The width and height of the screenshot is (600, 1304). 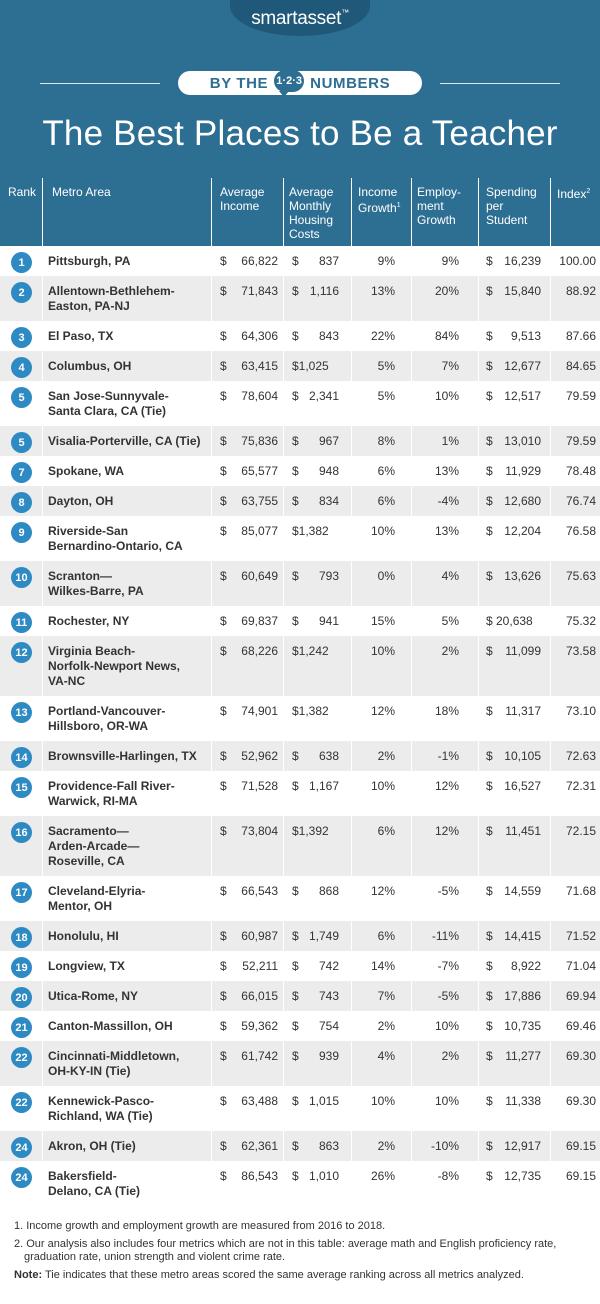 What do you see at coordinates (450, 621) in the screenshot?
I see `employment-growth: 5%` at bounding box center [450, 621].